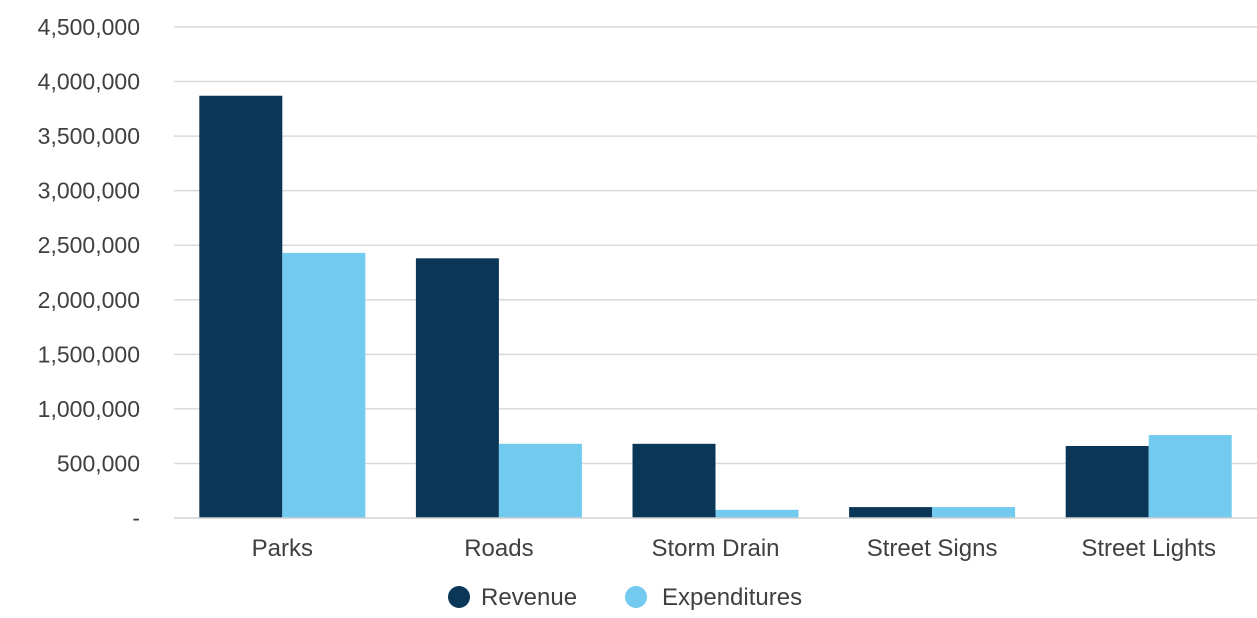 The width and height of the screenshot is (1257, 618). I want to click on y-tick-label: 4,000,000, so click(89, 82).